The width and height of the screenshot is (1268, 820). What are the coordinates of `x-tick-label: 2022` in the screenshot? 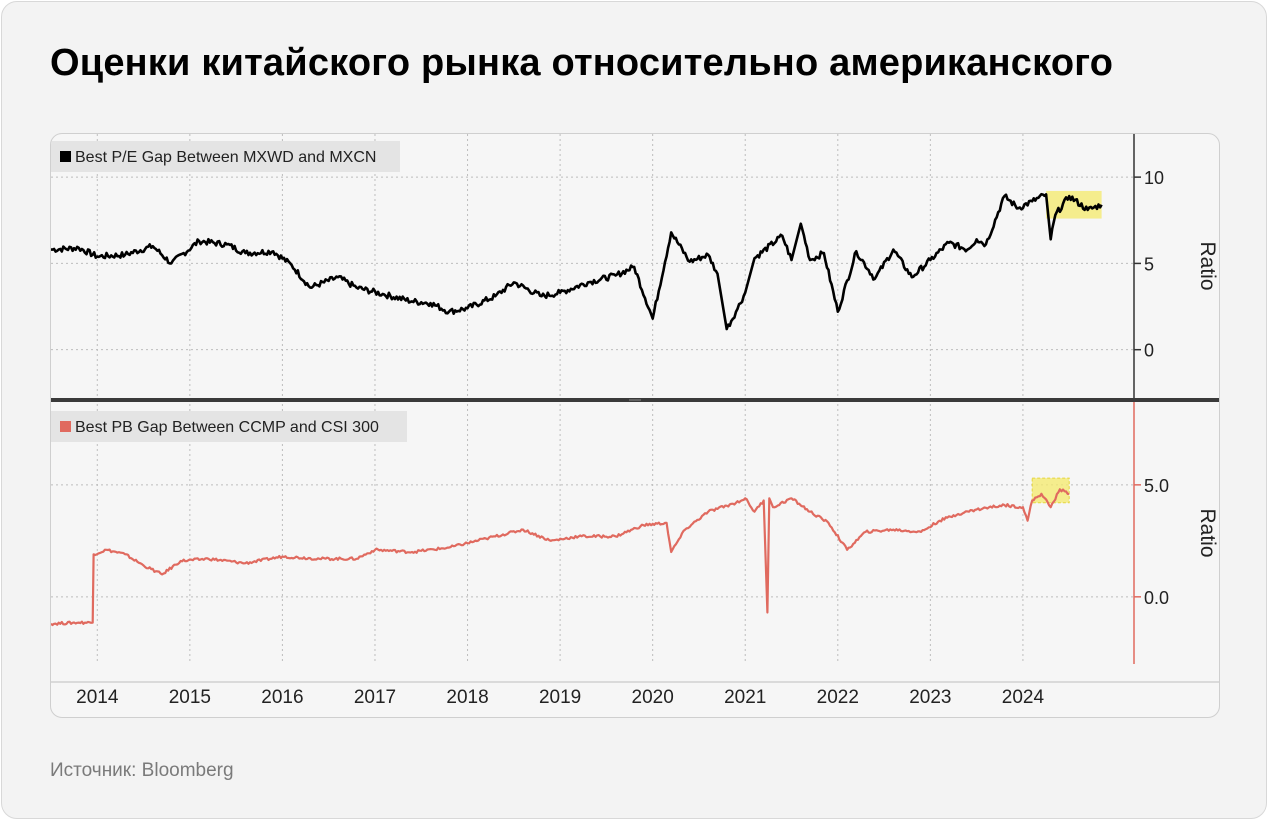 It's located at (838, 697).